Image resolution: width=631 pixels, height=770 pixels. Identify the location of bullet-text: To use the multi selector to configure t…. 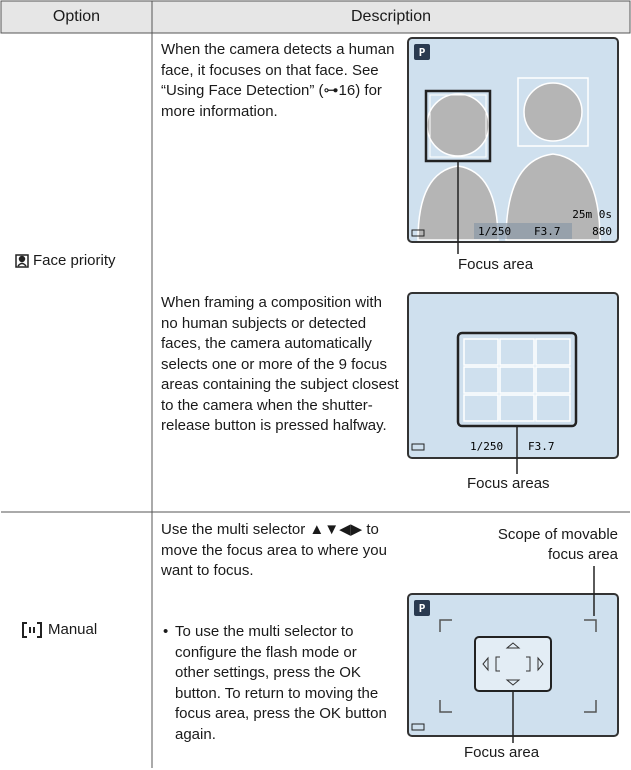
(281, 683).